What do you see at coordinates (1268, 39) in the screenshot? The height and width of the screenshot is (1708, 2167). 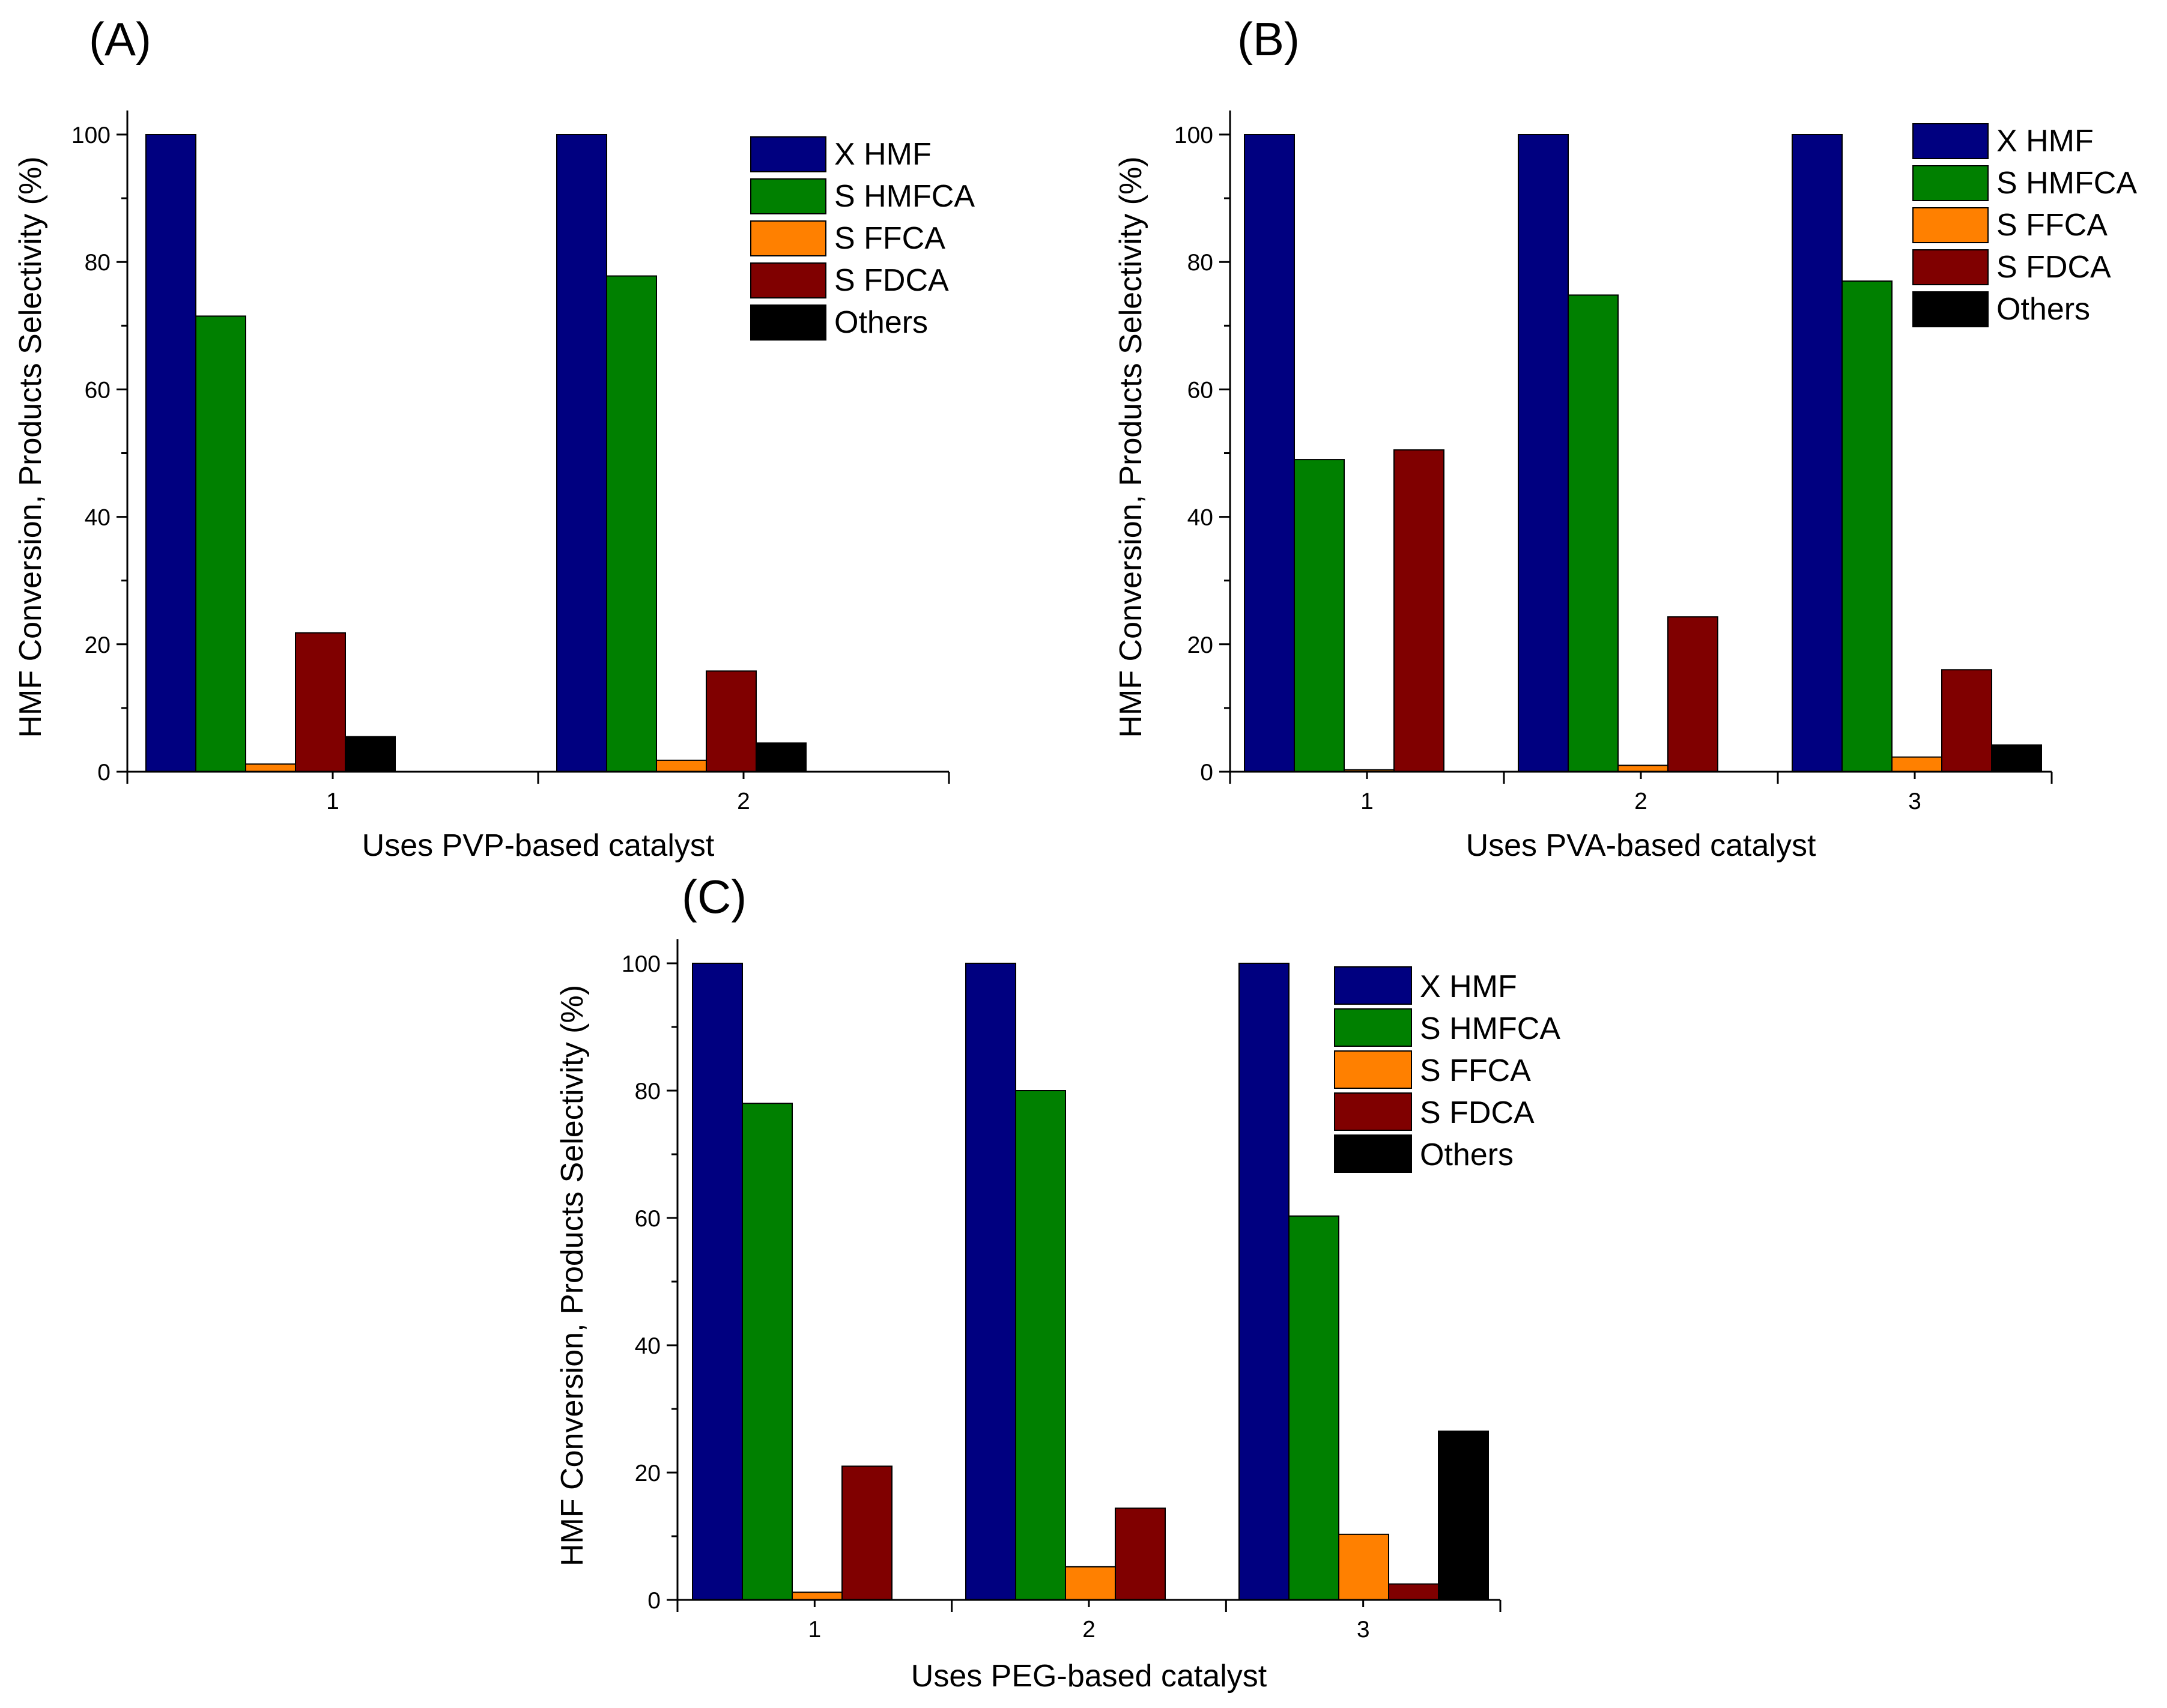 I see `panel-label: (B)` at bounding box center [1268, 39].